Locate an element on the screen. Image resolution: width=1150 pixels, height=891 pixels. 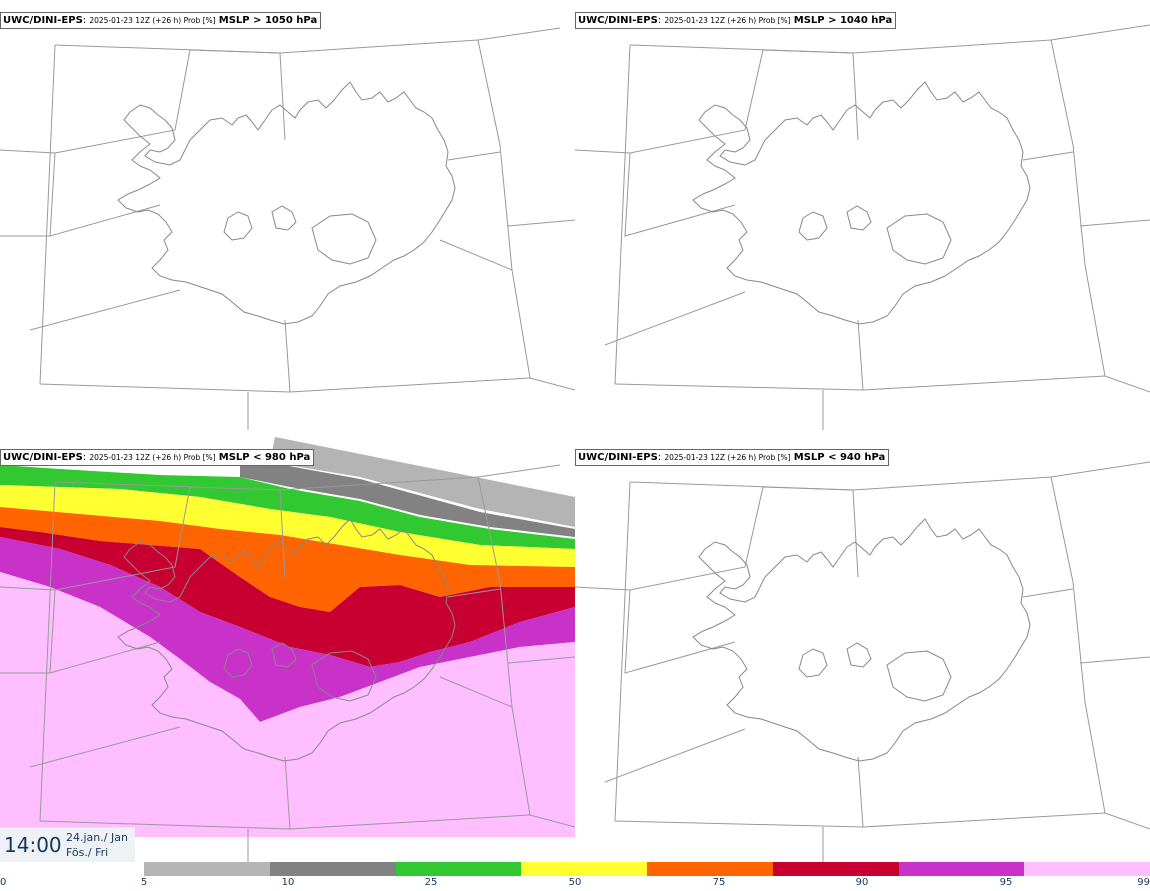
colorbar is located at coordinates (647, 869).